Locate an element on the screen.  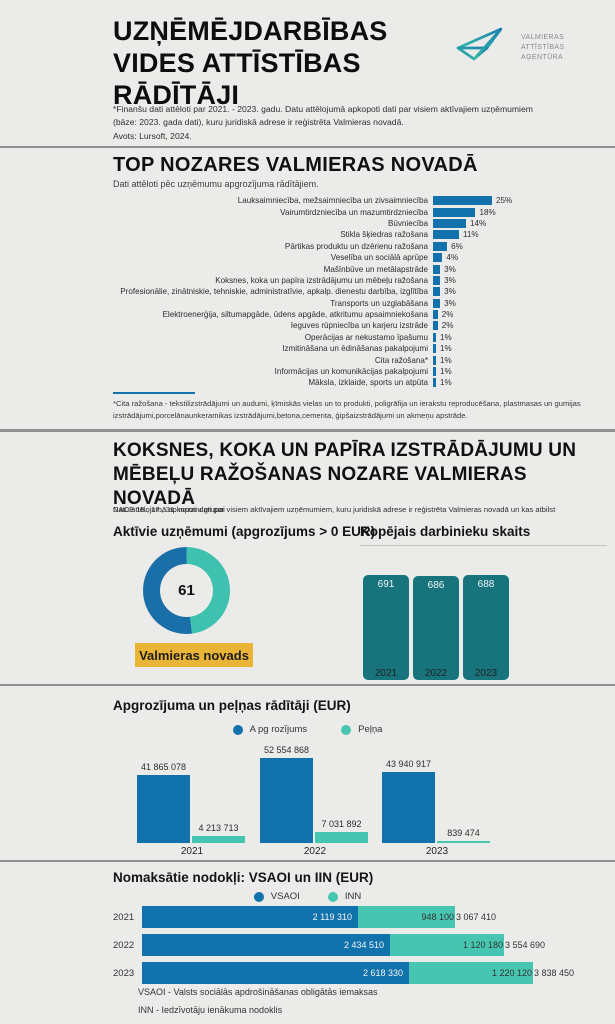
employee-bar-year: 2022 is located at coordinates (436, 673).